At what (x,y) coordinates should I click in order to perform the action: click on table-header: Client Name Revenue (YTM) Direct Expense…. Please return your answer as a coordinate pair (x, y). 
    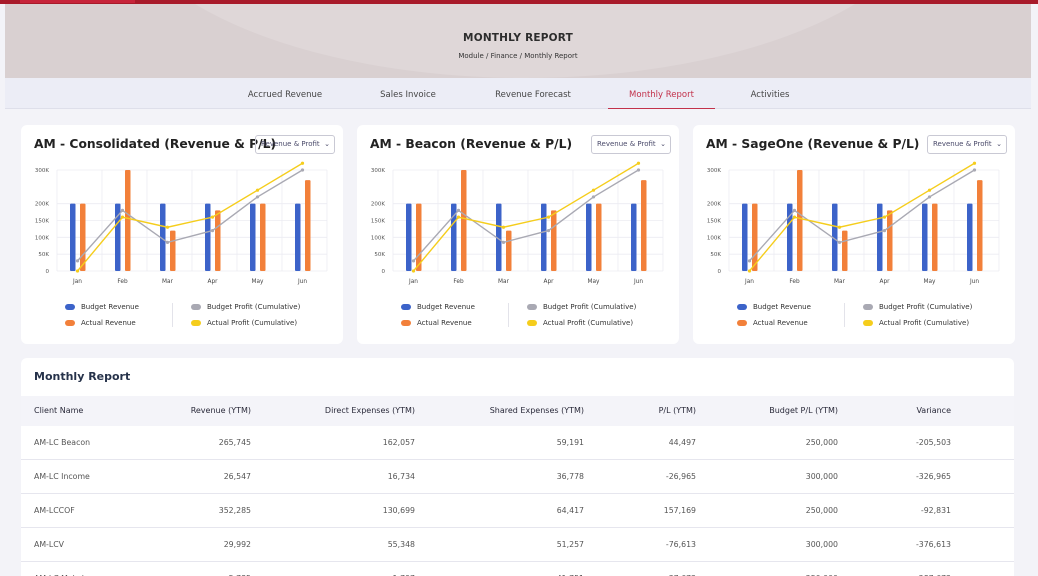
    Looking at the image, I should click on (517, 411).